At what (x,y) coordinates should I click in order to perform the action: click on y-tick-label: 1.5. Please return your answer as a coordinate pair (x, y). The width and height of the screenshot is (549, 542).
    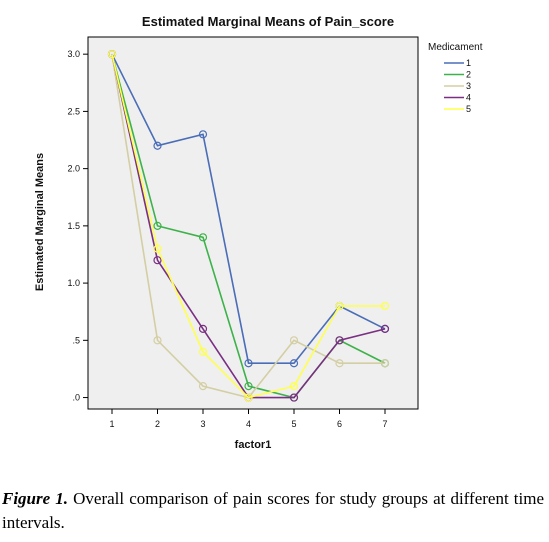
    Looking at the image, I should click on (73, 226).